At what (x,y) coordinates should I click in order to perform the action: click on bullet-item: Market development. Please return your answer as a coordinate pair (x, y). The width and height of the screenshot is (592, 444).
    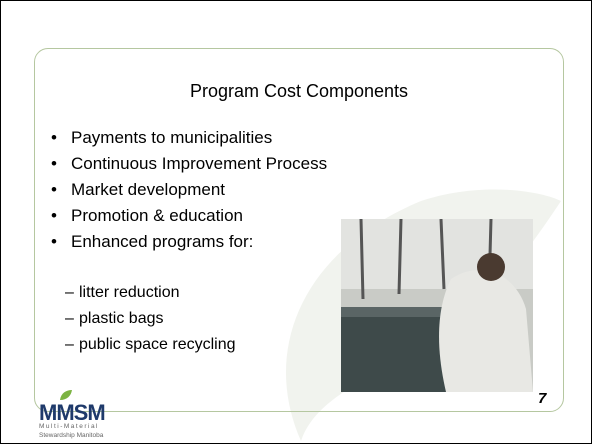
    Looking at the image, I should click on (138, 190).